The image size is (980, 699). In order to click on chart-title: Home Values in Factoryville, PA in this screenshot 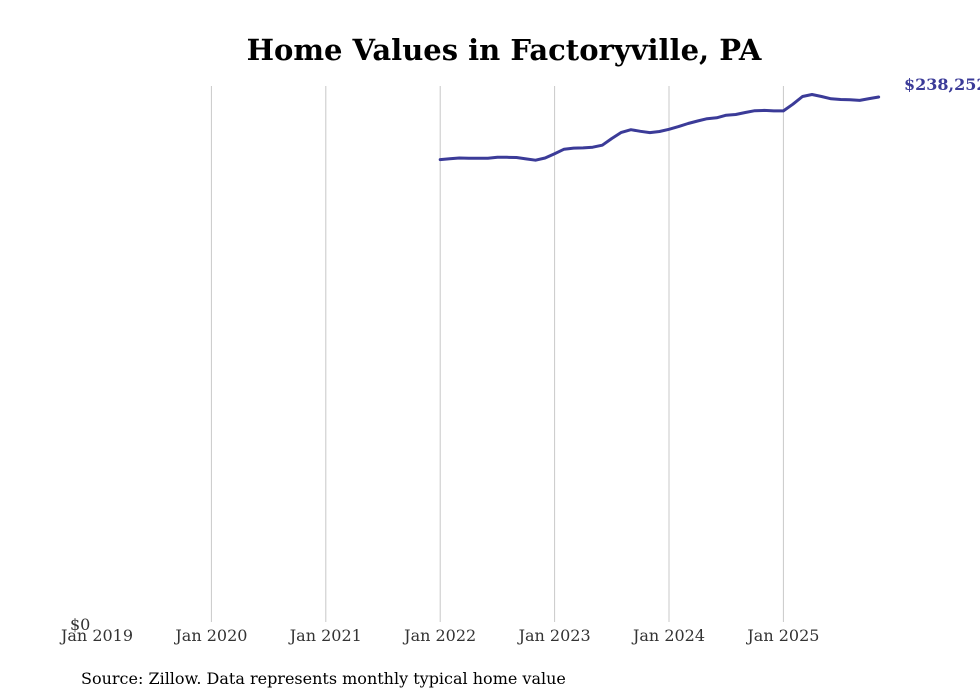, I will do `click(504, 50)`.